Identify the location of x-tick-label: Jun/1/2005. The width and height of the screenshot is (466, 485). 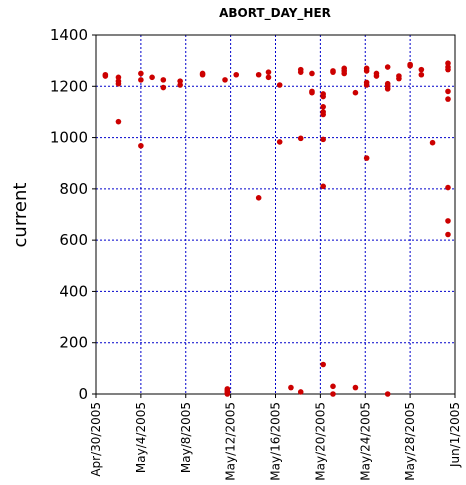
(455, 435).